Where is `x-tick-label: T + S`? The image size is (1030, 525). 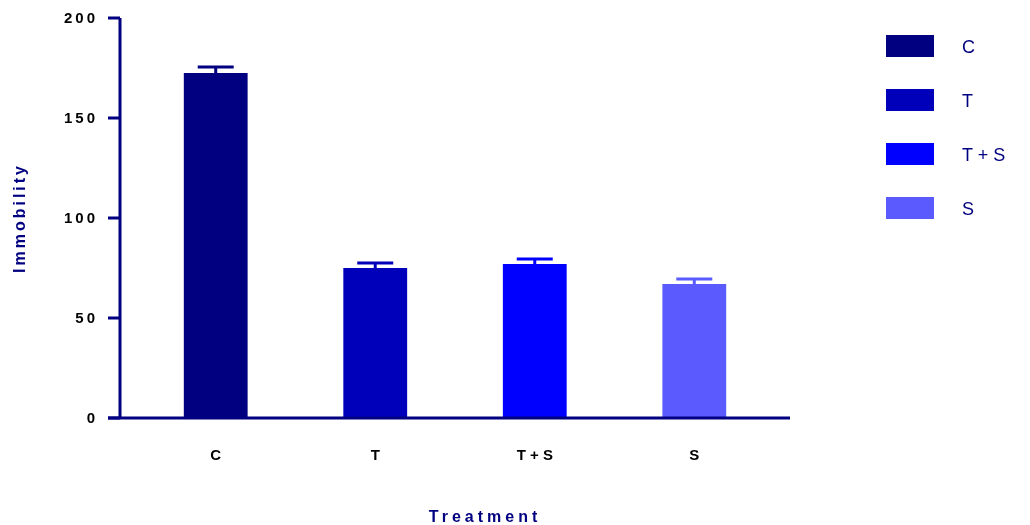
x-tick-label: T + S is located at coordinates (534, 454).